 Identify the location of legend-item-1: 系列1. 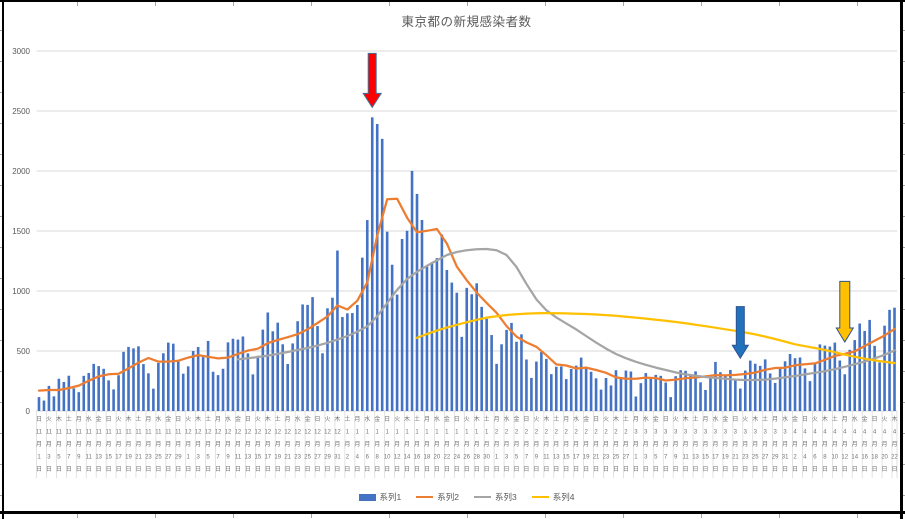
(380, 497).